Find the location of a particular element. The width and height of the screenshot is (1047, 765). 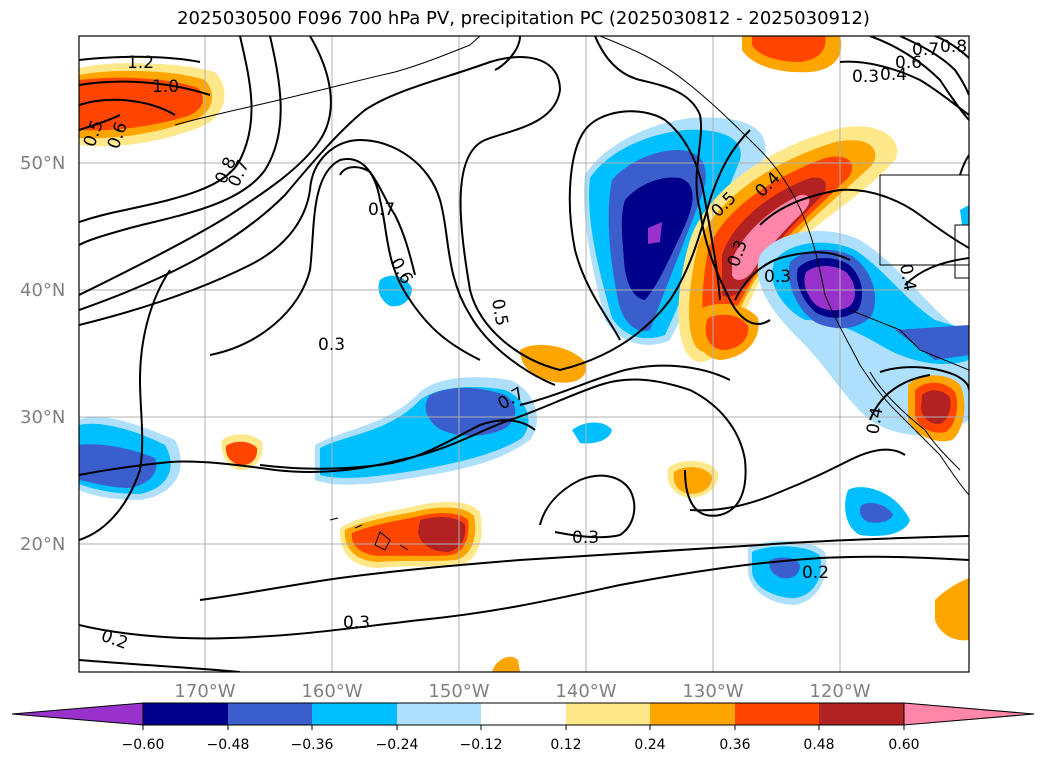

fill-pos-small-a2 is located at coordinates (727, 332).